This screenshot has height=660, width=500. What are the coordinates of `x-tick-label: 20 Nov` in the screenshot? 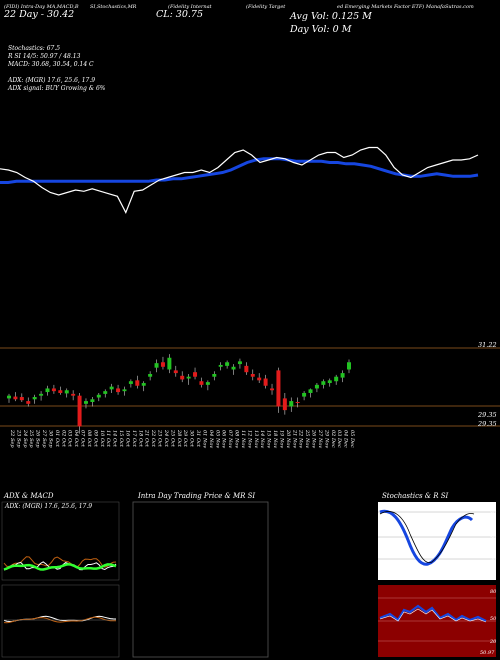 It's located at (288, 438).